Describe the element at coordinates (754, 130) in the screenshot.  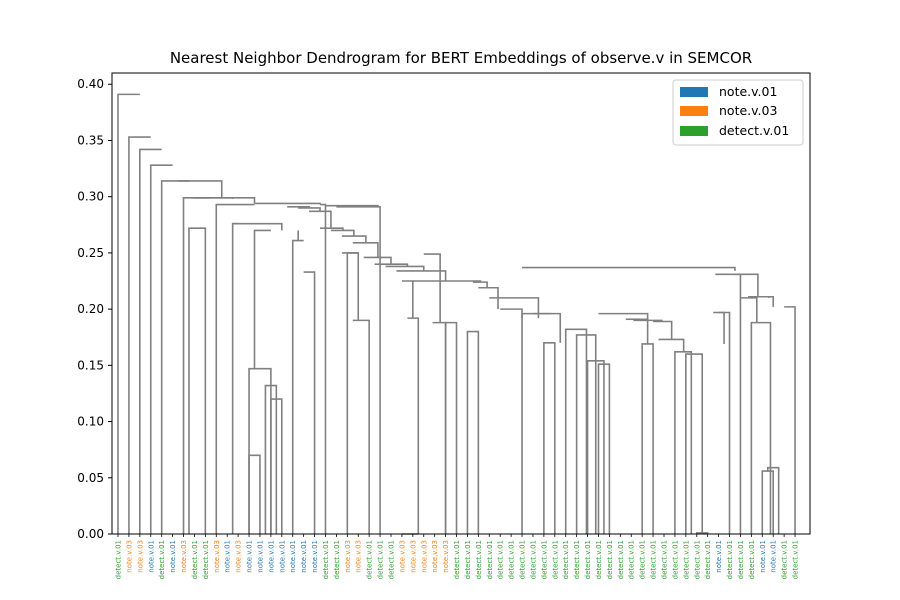
I see `legend-label-detect-v-01: detect.v.01` at that location.